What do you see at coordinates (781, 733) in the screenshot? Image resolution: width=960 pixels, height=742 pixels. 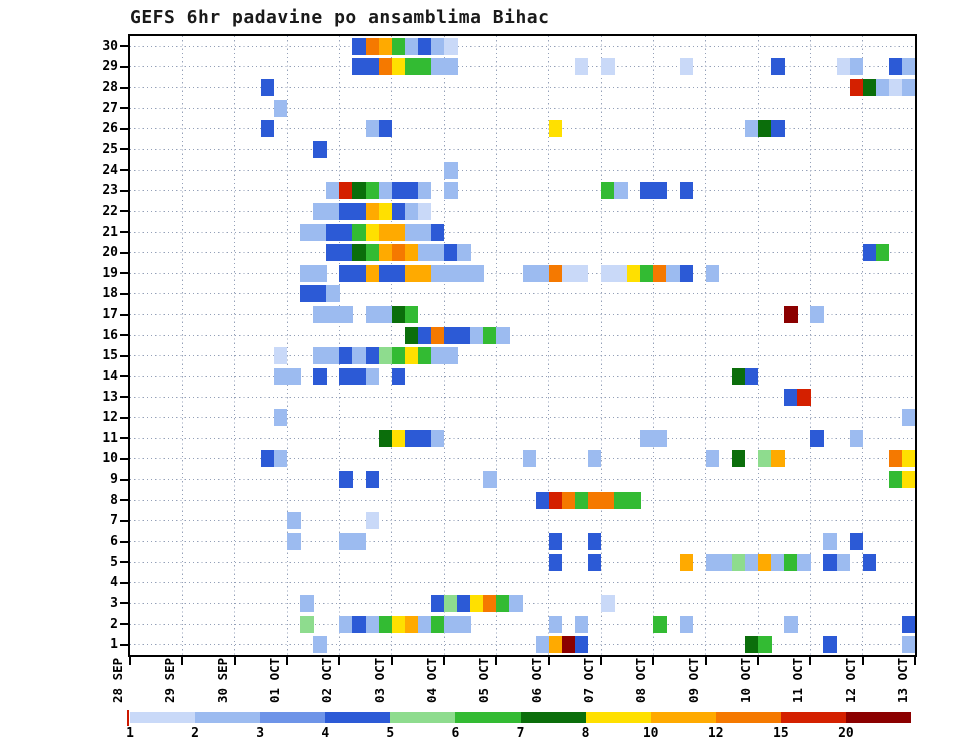 I see `colorbar-tick-label: 15` at bounding box center [781, 733].